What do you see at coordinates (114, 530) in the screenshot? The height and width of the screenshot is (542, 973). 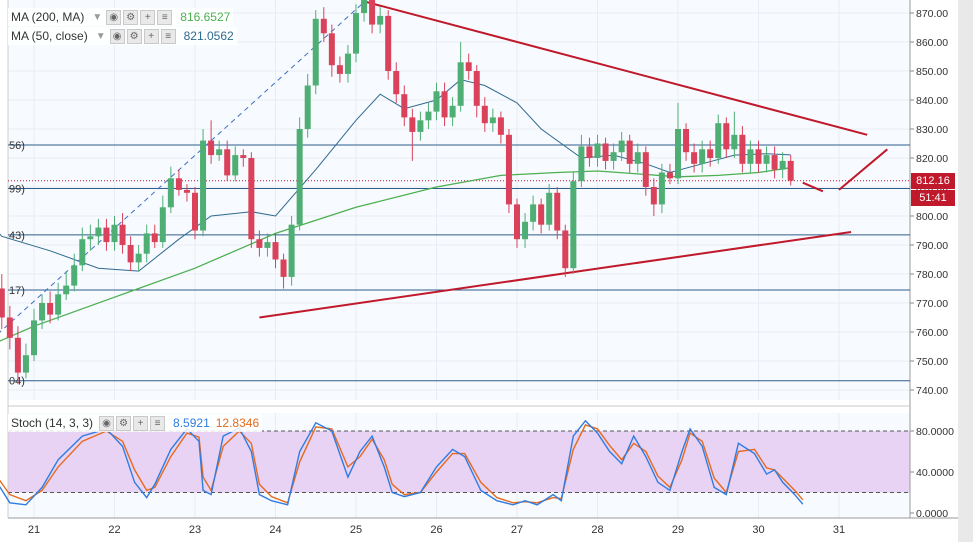 I see `x-tick-label: 22` at bounding box center [114, 530].